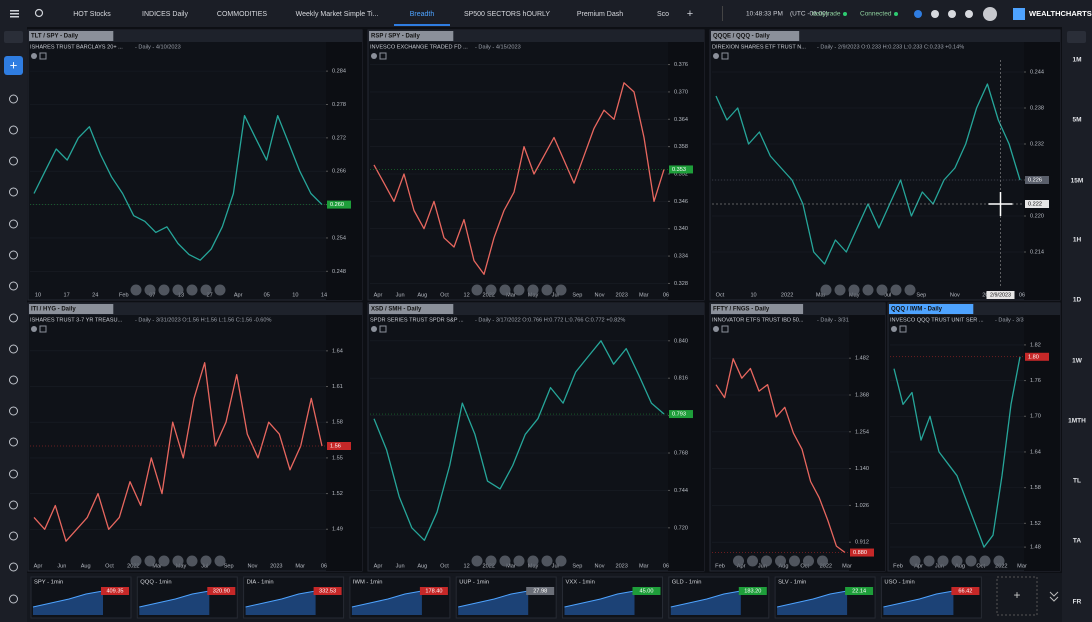 This screenshot has width=1092, height=622. What do you see at coordinates (1077, 181) in the screenshot?
I see `timeframe: 15M` at bounding box center [1077, 181].